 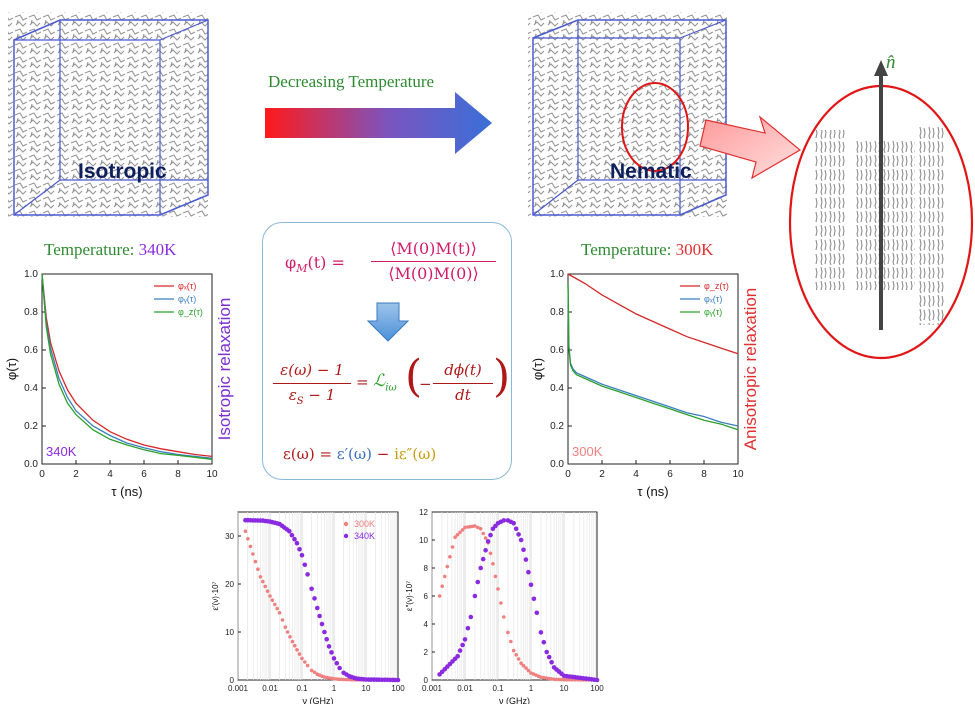 What do you see at coordinates (557, 388) in the screenshot?
I see `y-tick-label: 0.4` at bounding box center [557, 388].